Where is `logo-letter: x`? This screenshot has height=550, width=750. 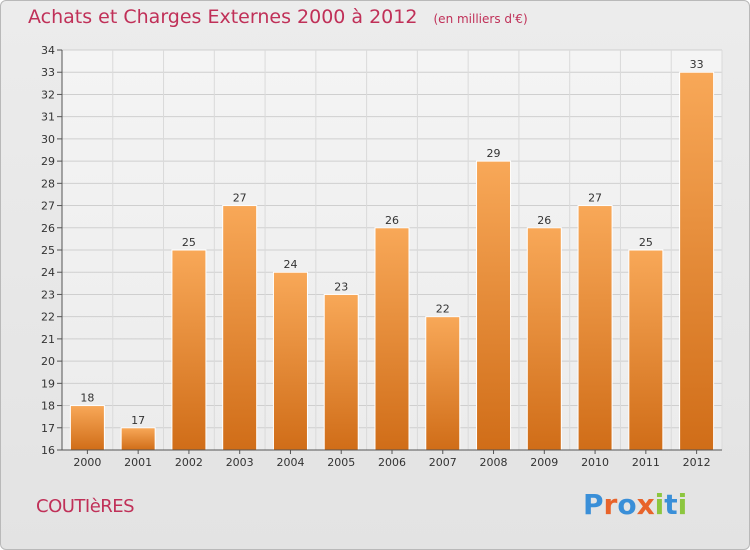
logo-letter: x is located at coordinates (645, 504).